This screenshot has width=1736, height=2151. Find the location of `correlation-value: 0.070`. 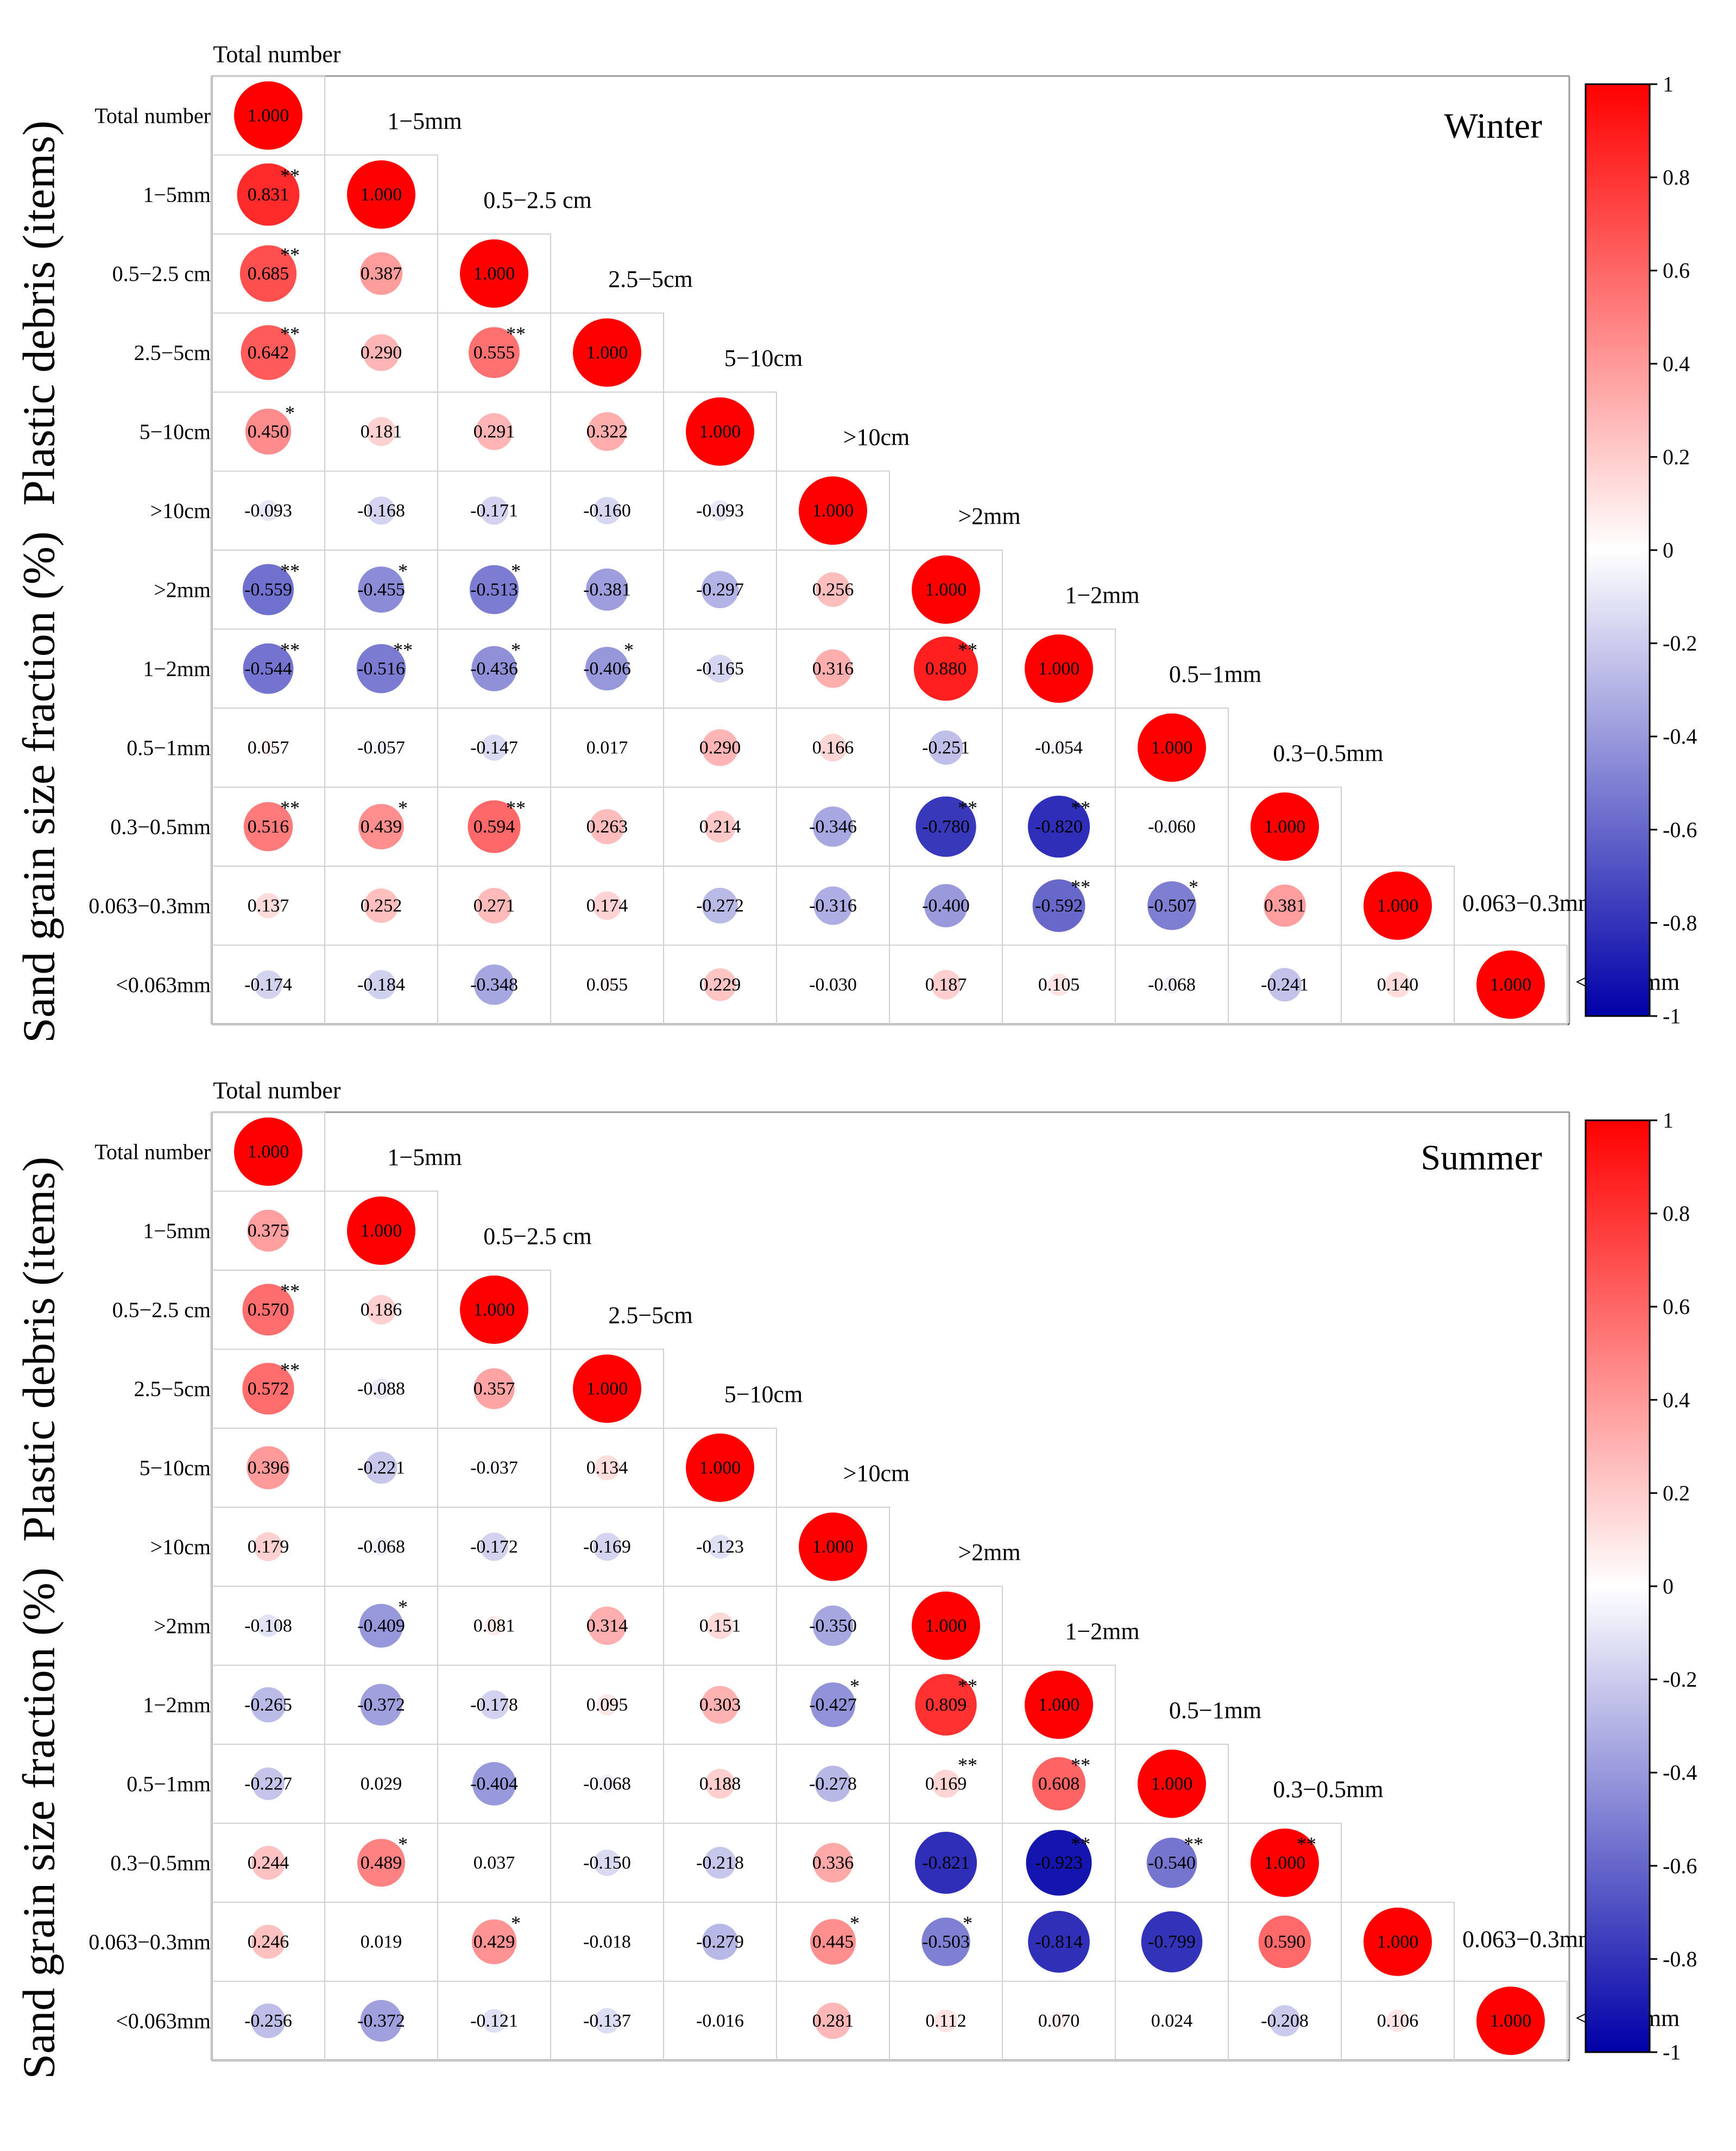

correlation-value: 0.070 is located at coordinates (1059, 2021).